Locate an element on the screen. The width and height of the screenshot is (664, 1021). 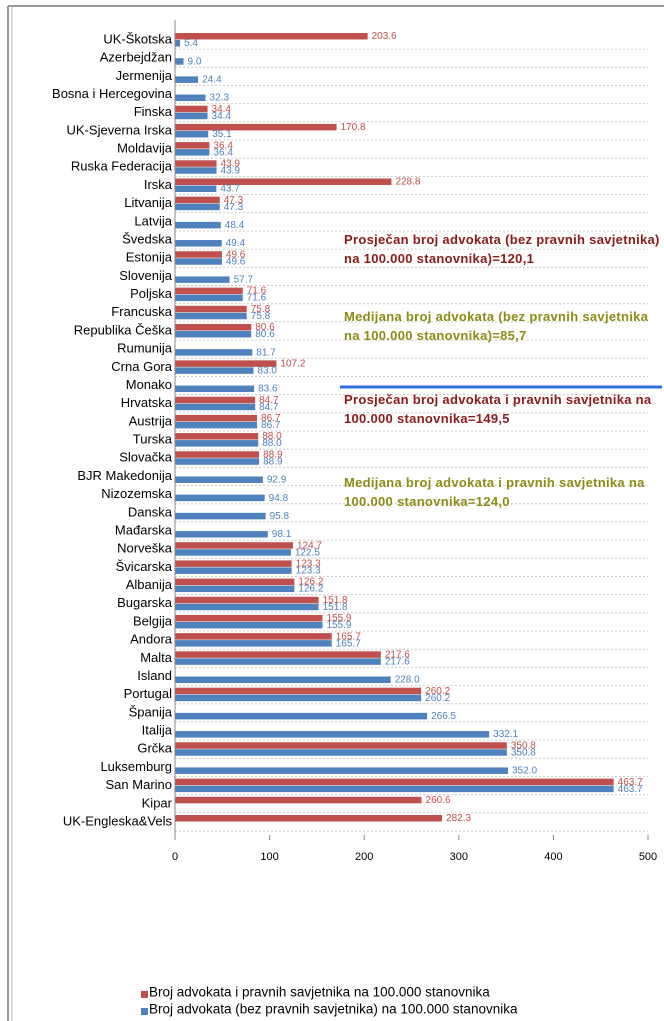
x-tick-label: 100 is located at coordinates (269, 857).